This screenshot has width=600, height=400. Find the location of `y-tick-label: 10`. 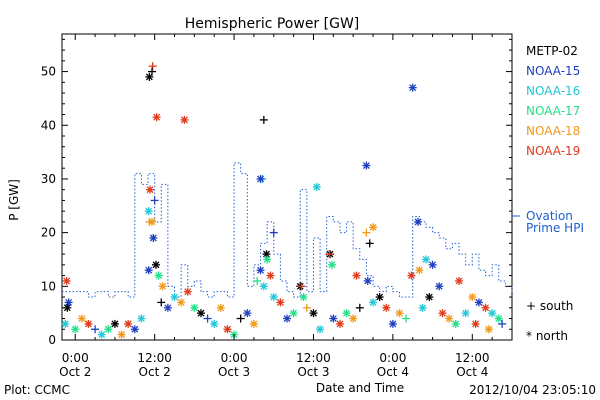

y-tick-label: 10 is located at coordinates (48, 286).